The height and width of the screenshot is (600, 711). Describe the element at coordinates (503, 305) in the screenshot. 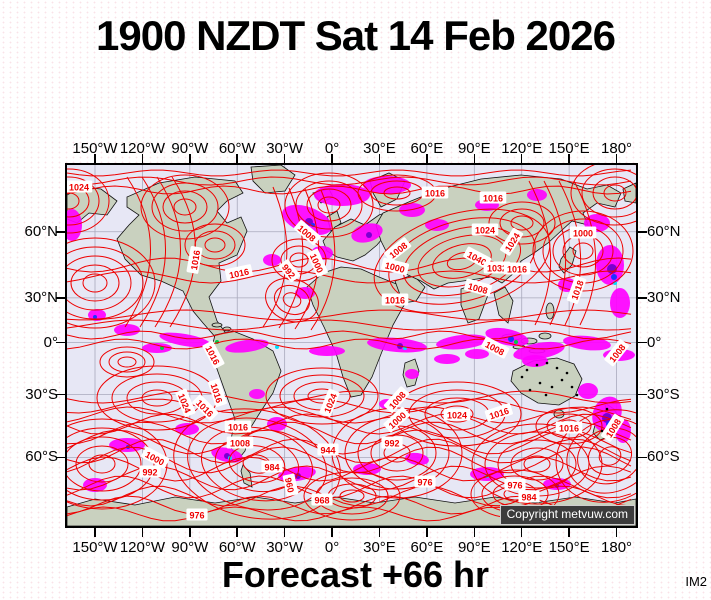

I see `land-se-asia` at that location.